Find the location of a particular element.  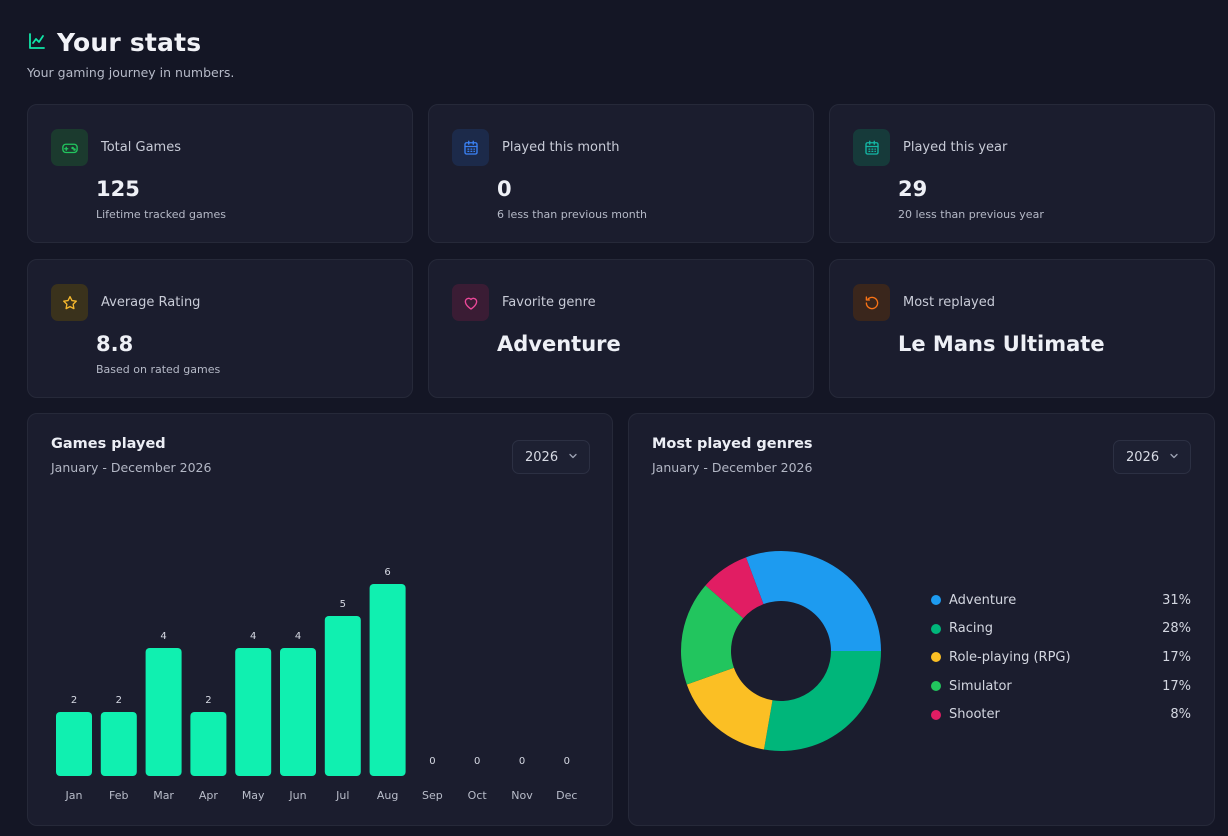

stat-card-favorite-genre: Favorite genre Adventure is located at coordinates (621, 328).